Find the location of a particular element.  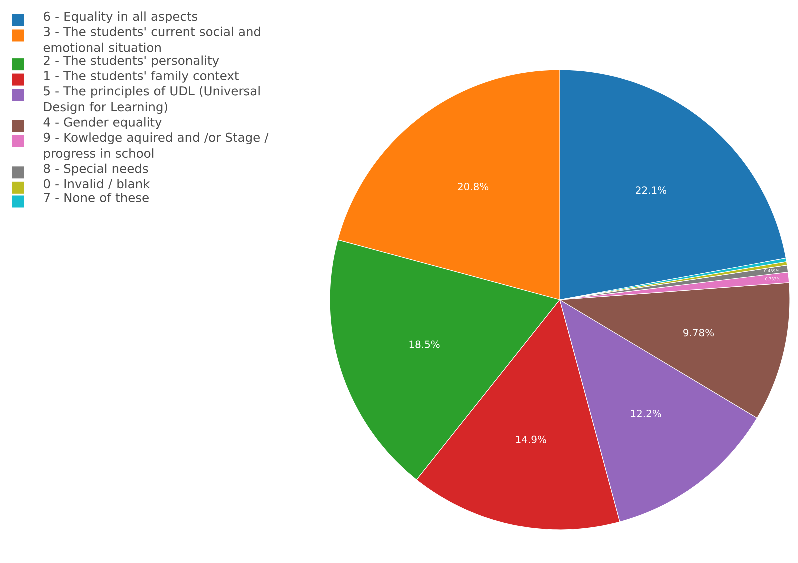

legend-label: 4 - Gender equality is located at coordinates (103, 123).